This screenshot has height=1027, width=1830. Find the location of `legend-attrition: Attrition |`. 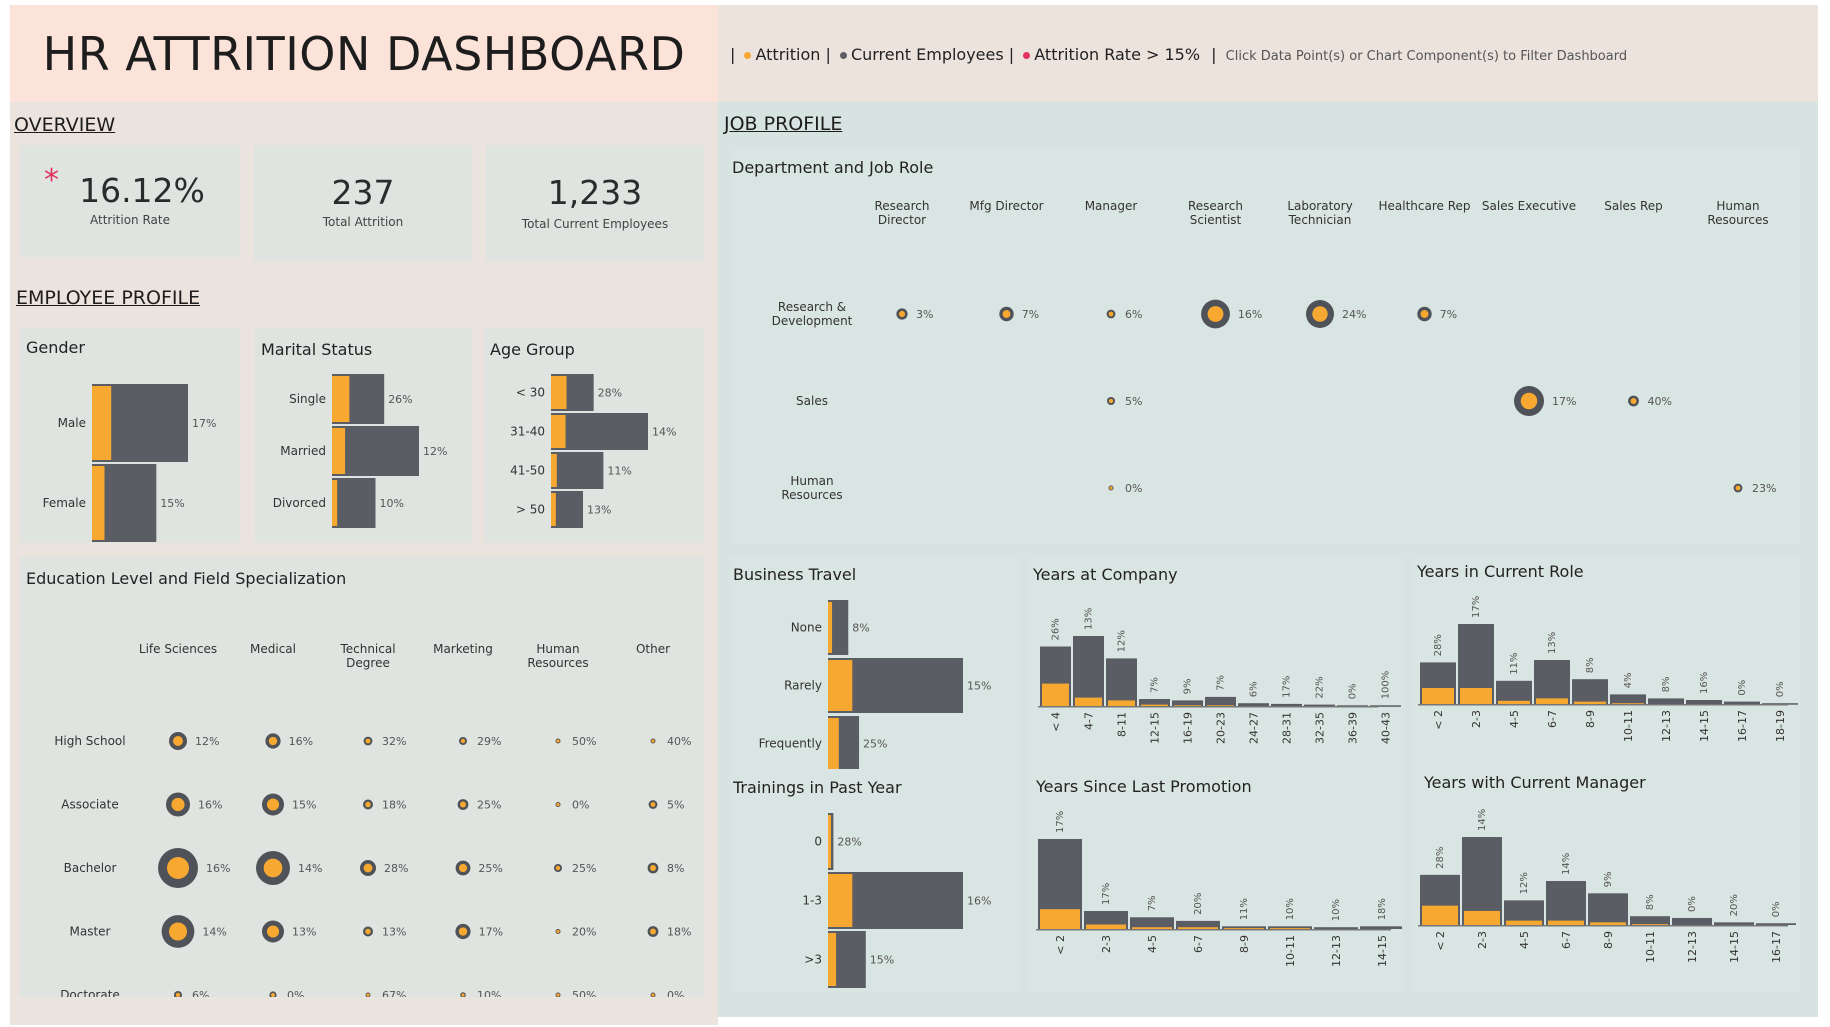

legend-attrition: Attrition | is located at coordinates (793, 54).